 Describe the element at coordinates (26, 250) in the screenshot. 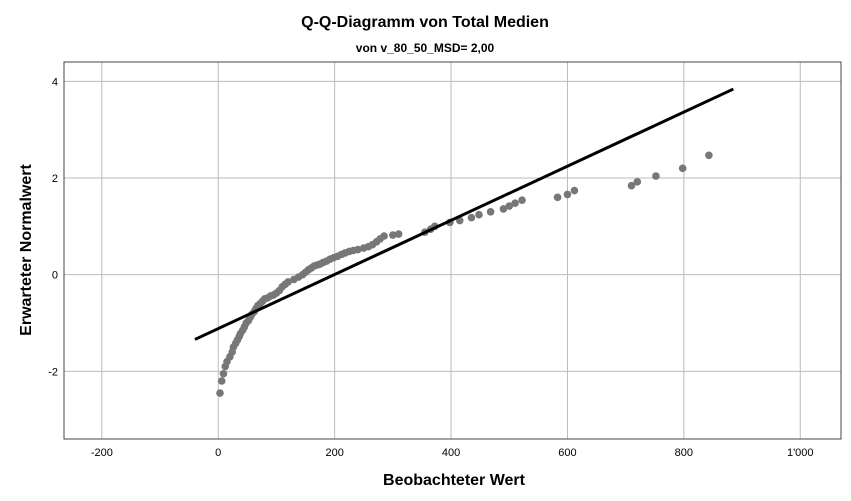

I see `y-axis-label: Erwarteter Normalwert` at that location.